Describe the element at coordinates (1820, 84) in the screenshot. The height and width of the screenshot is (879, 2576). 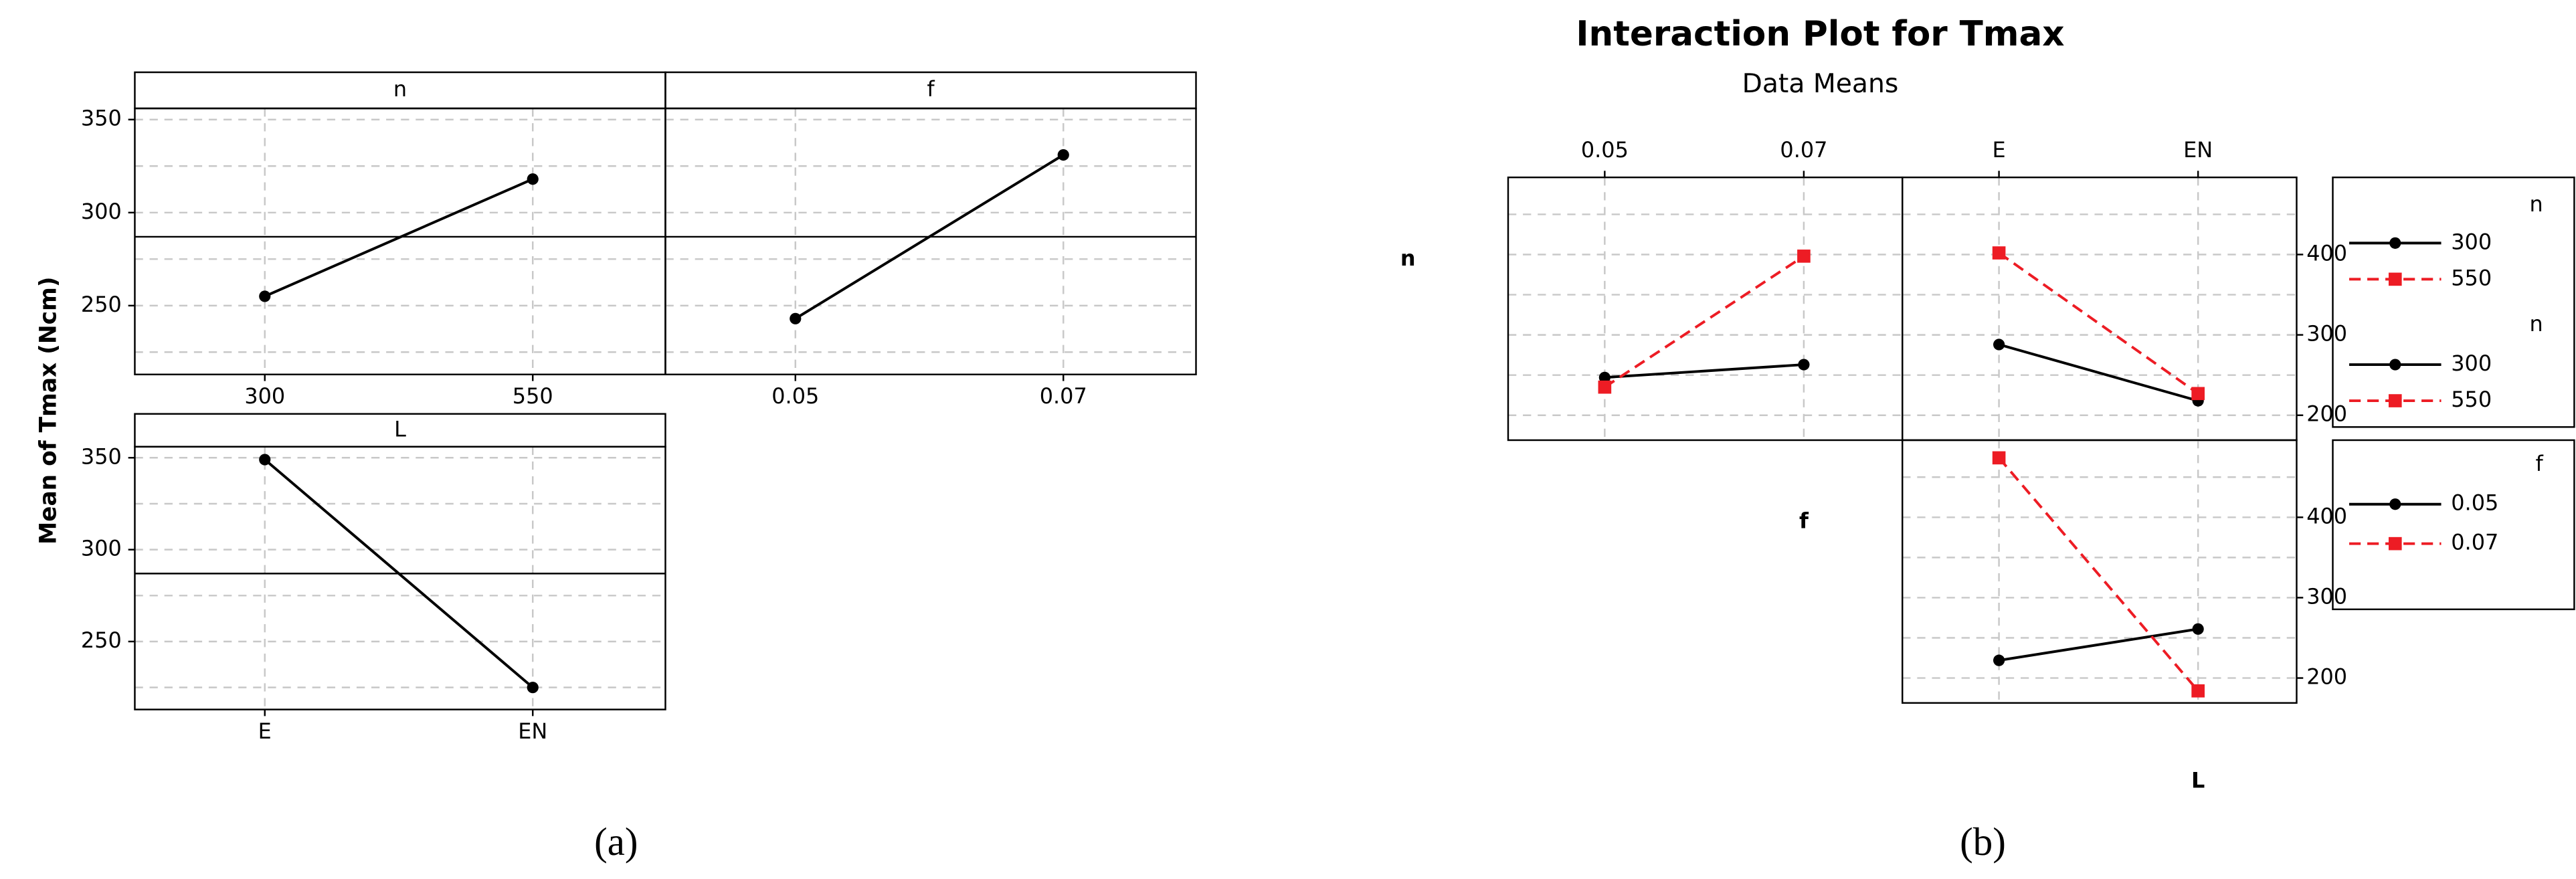
I see `chart-subtitle: Data Means` at that location.